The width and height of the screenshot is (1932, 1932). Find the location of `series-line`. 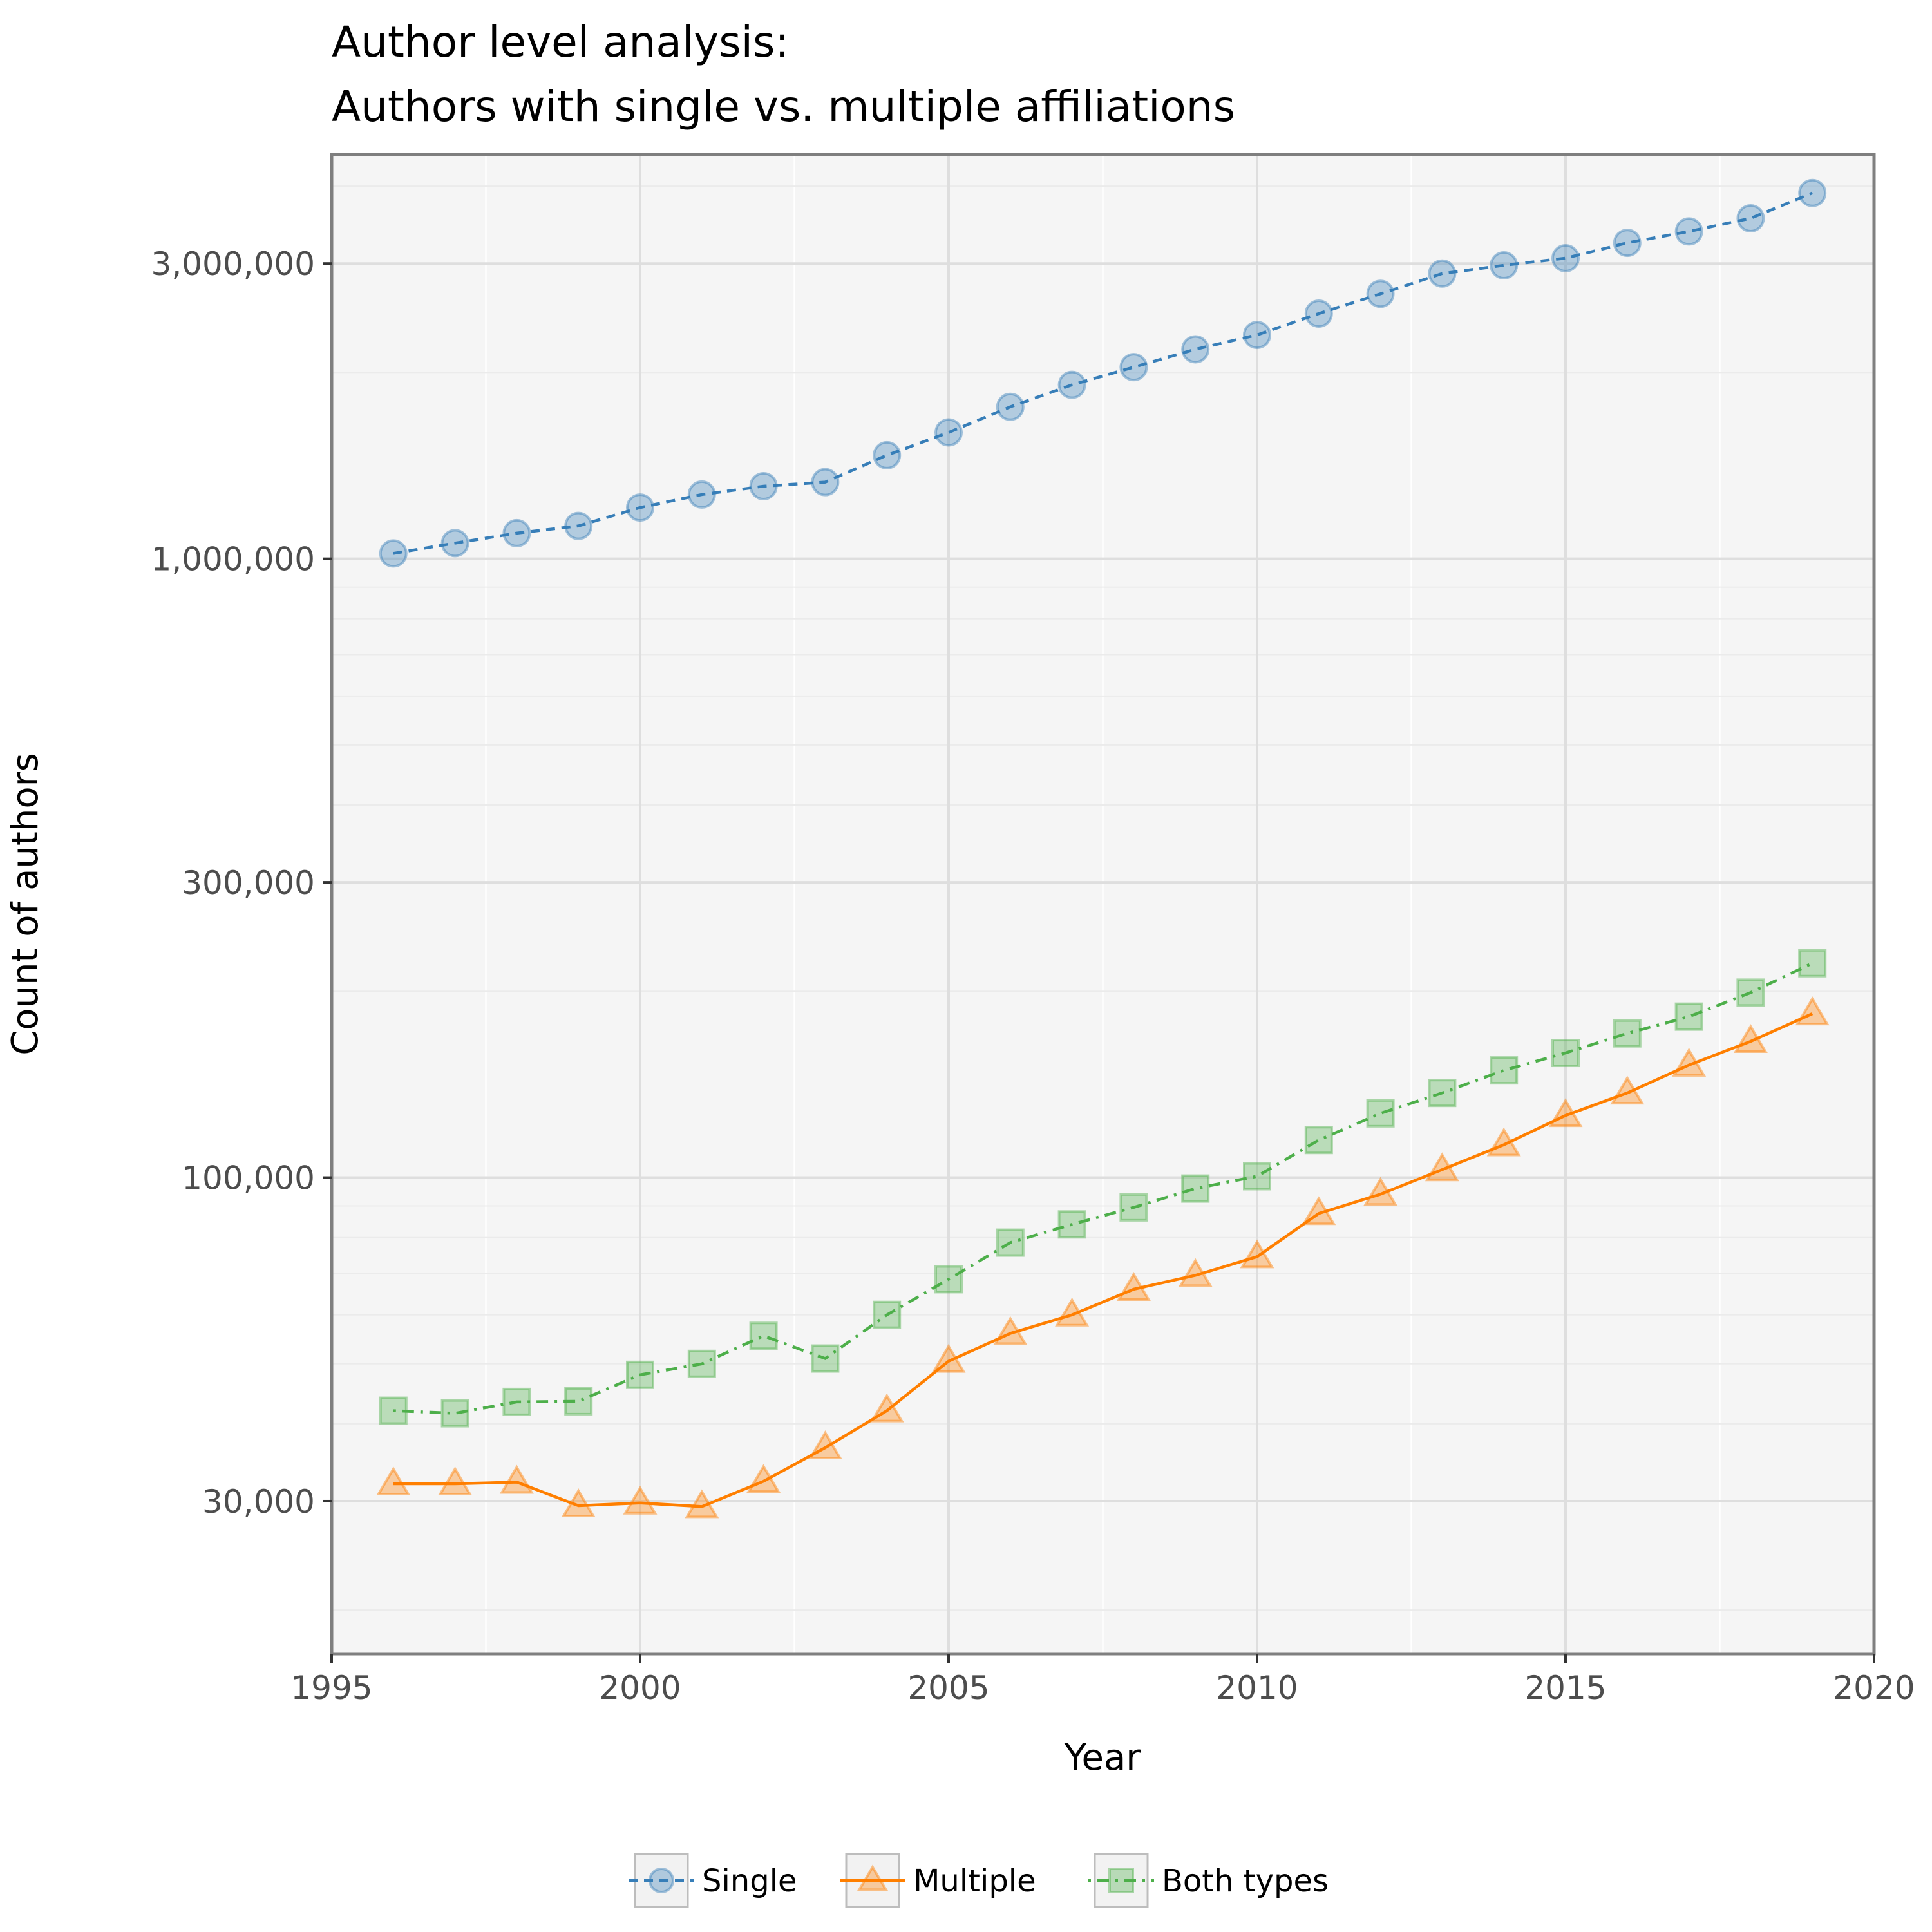

series-line is located at coordinates (1103, 373).